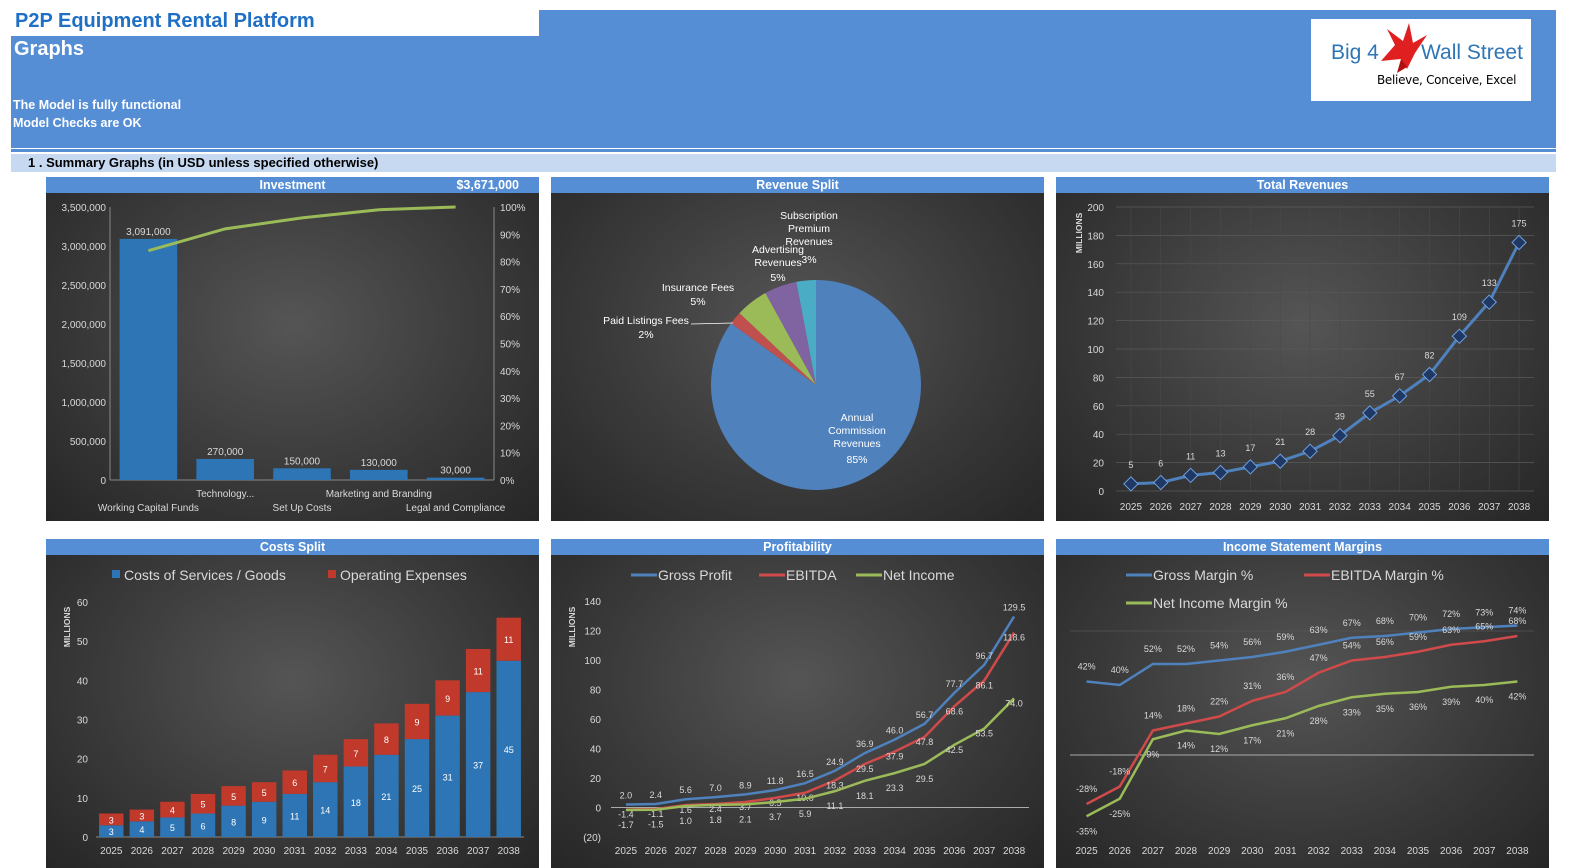 Image resolution: width=1586 pixels, height=868 pixels. Describe the element at coordinates (715, 809) in the screenshot. I see `data-label: 2.4` at that location.